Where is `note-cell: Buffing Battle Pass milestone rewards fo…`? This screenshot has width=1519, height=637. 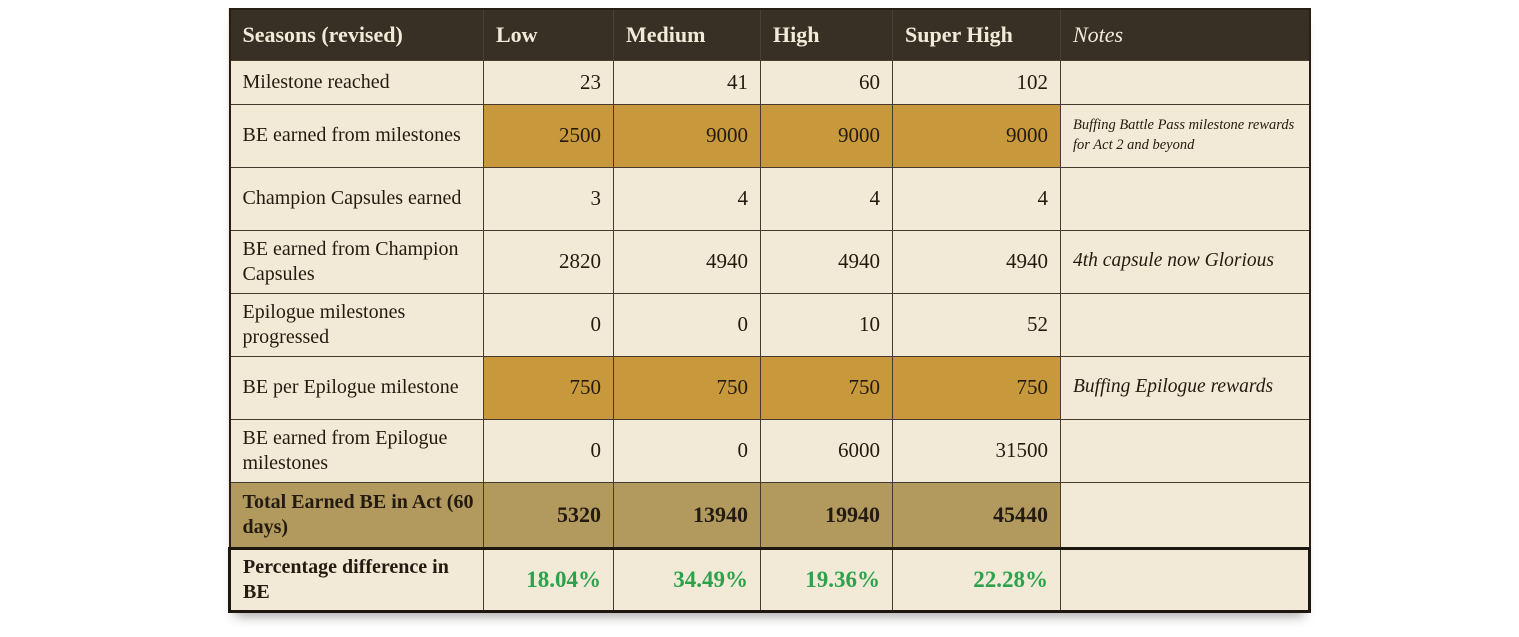
note-cell: Buffing Battle Pass milestone rewards fo… is located at coordinates (1185, 135).